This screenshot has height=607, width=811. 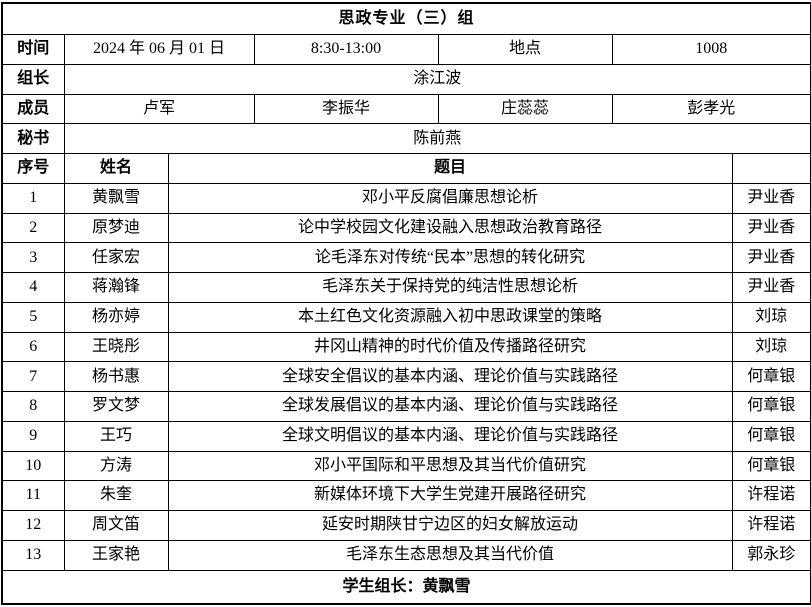 I want to click on secretary-row: 秘书 陈前燕, so click(x=406, y=139).